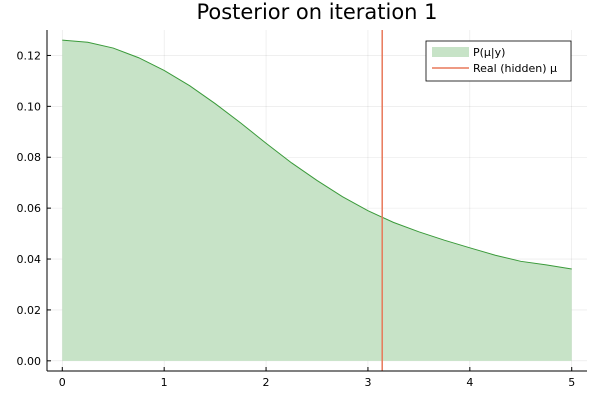 Image resolution: width=600 pixels, height=400 pixels. Describe the element at coordinates (29, 157) in the screenshot. I see `y-tick-label: 0.08` at that location.